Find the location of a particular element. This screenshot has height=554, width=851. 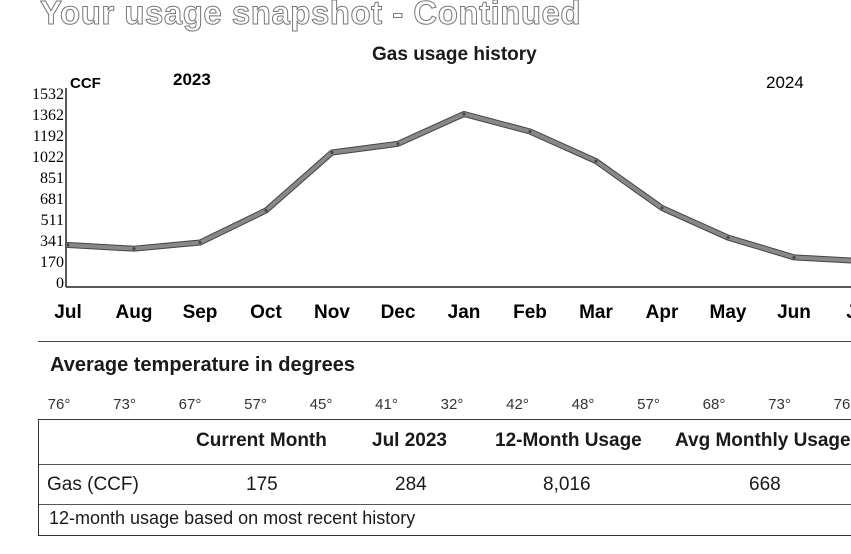

temperature-value: 41° is located at coordinates (386, 404).